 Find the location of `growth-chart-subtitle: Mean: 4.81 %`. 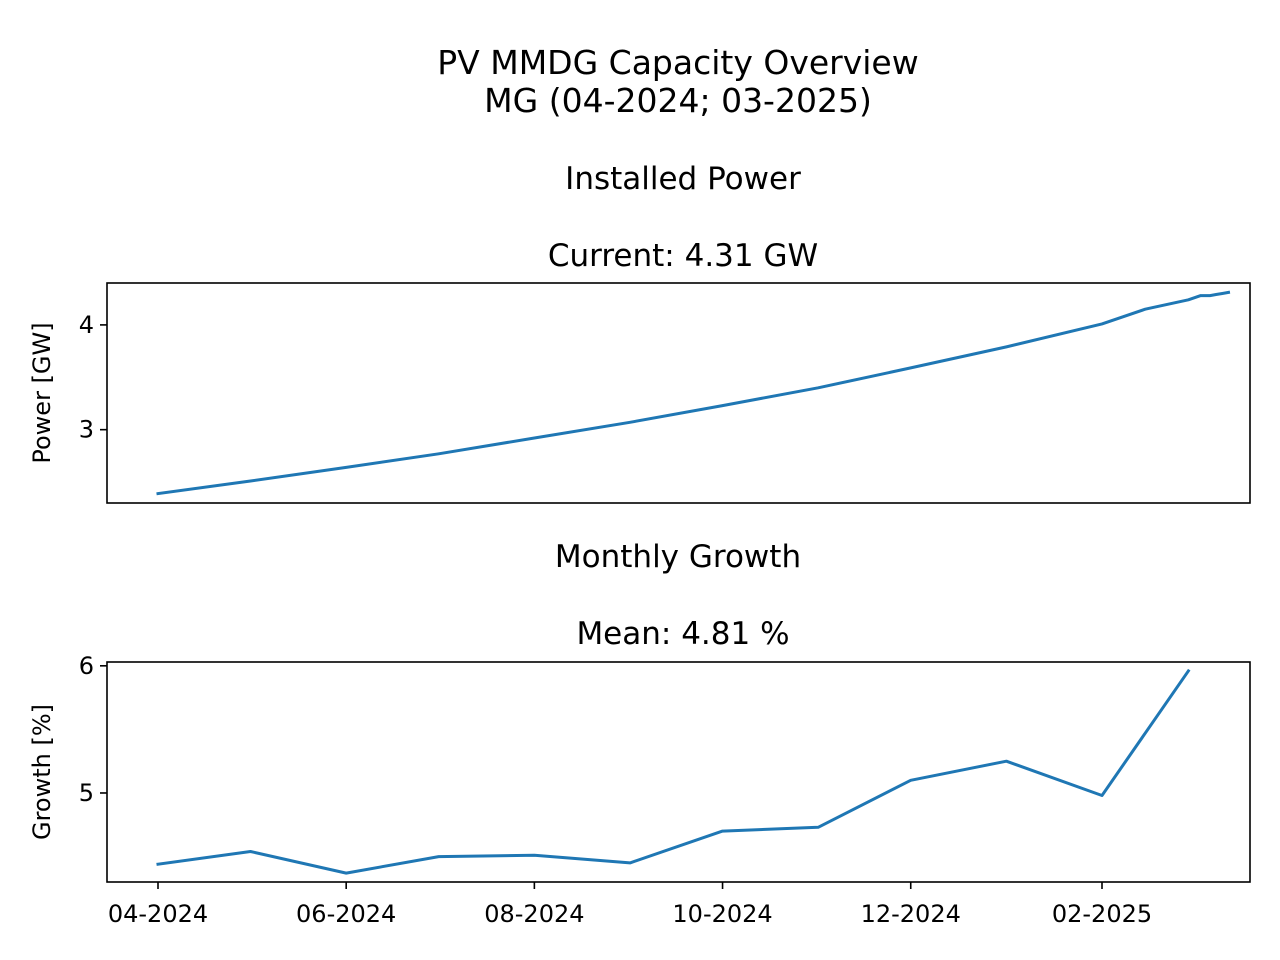

growth-chart-subtitle: Mean: 4.81 % is located at coordinates (682, 634).